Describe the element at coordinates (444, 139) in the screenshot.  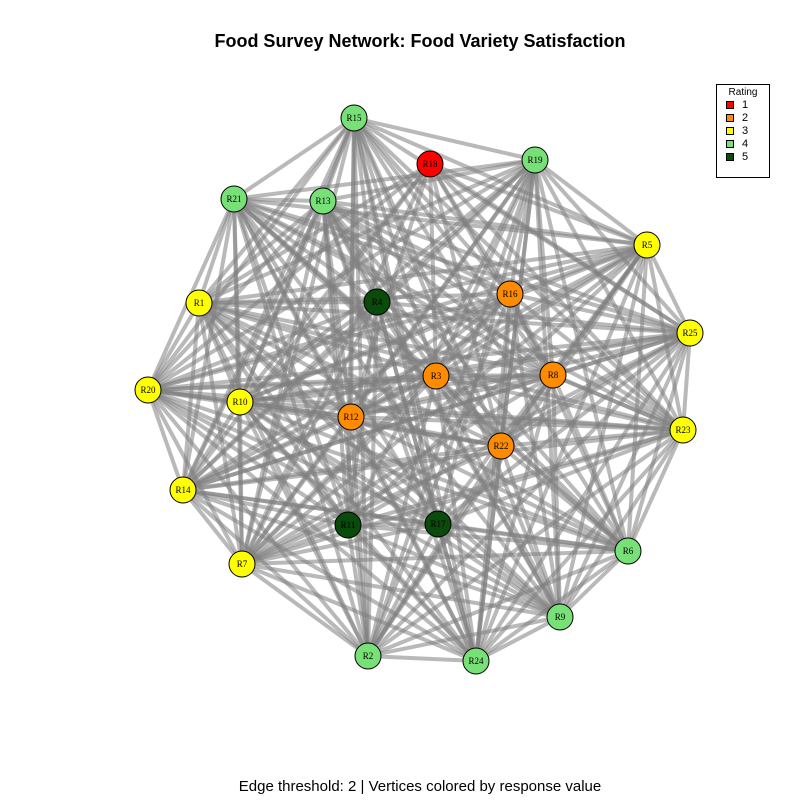
I see `edge-R15-R19` at that location.